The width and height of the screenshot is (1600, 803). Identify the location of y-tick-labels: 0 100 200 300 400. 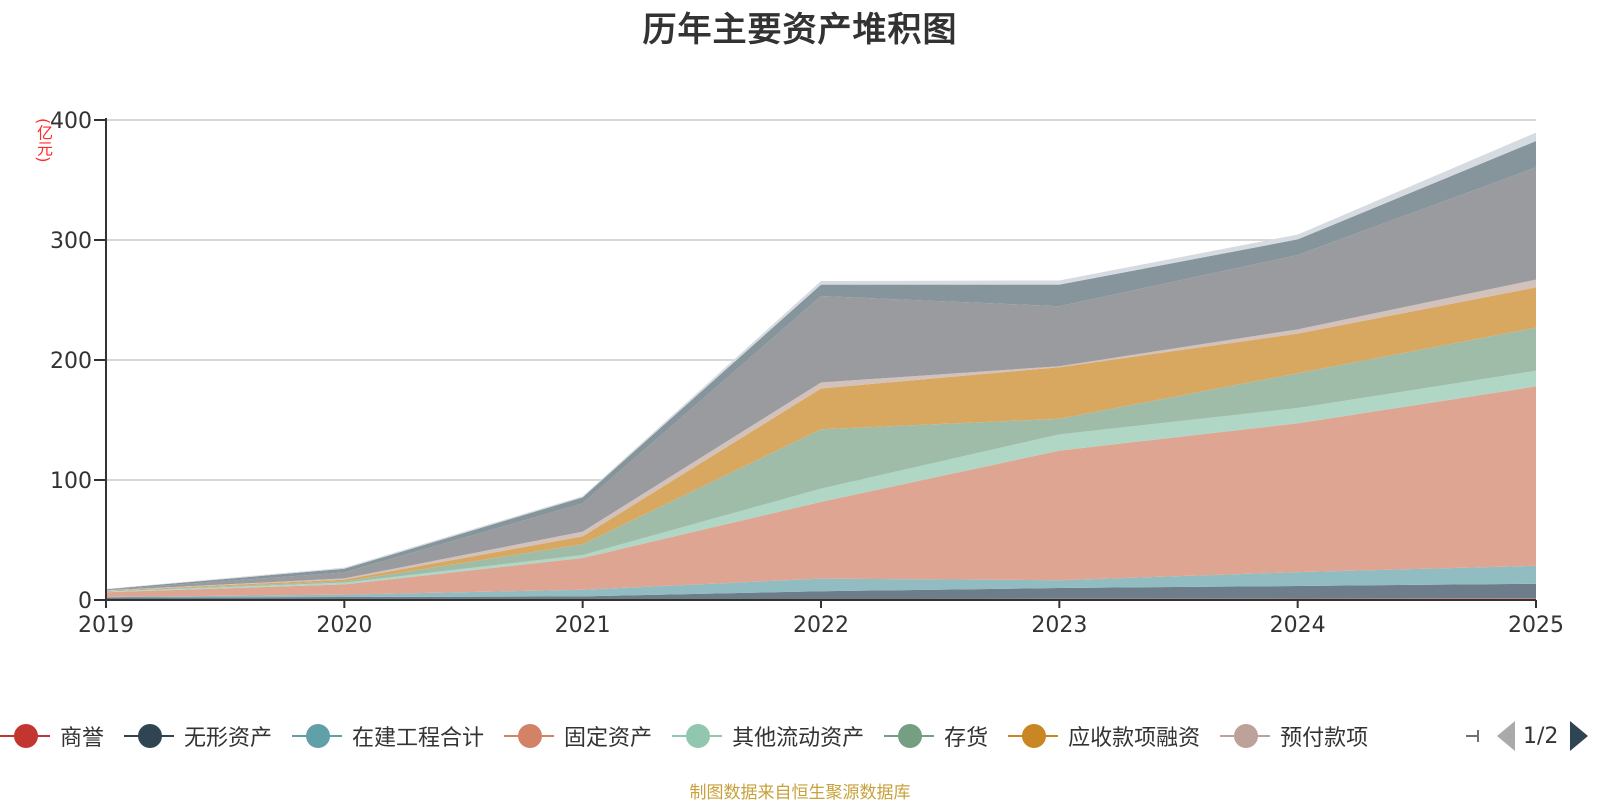
(71, 361).